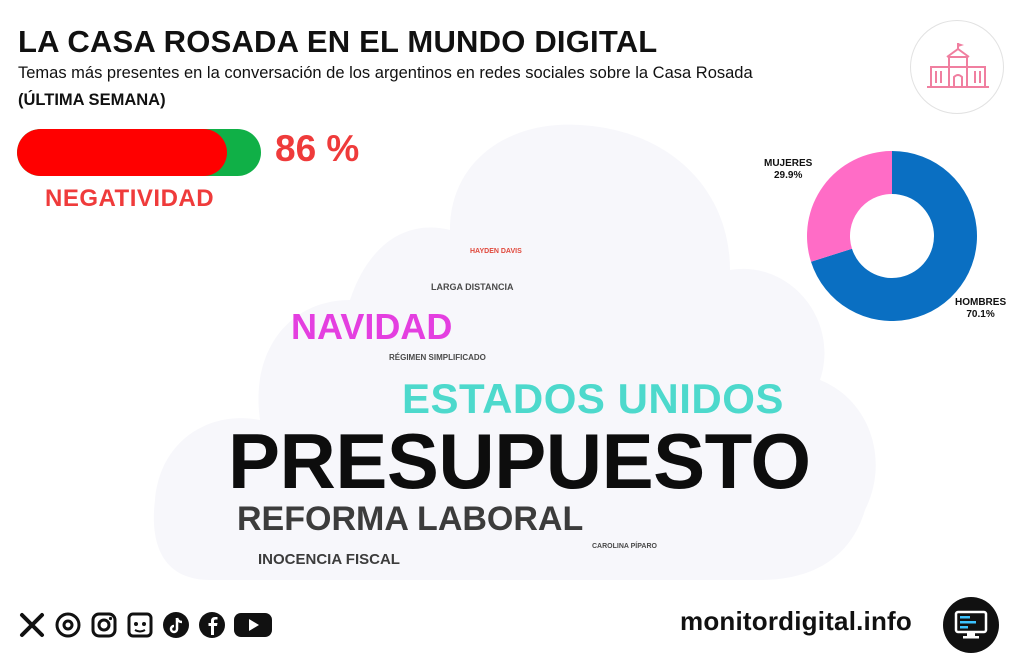 Image resolution: width=1024 pixels, height=660 pixels. Describe the element at coordinates (971, 625) in the screenshot. I see `monitor-icon` at that location.